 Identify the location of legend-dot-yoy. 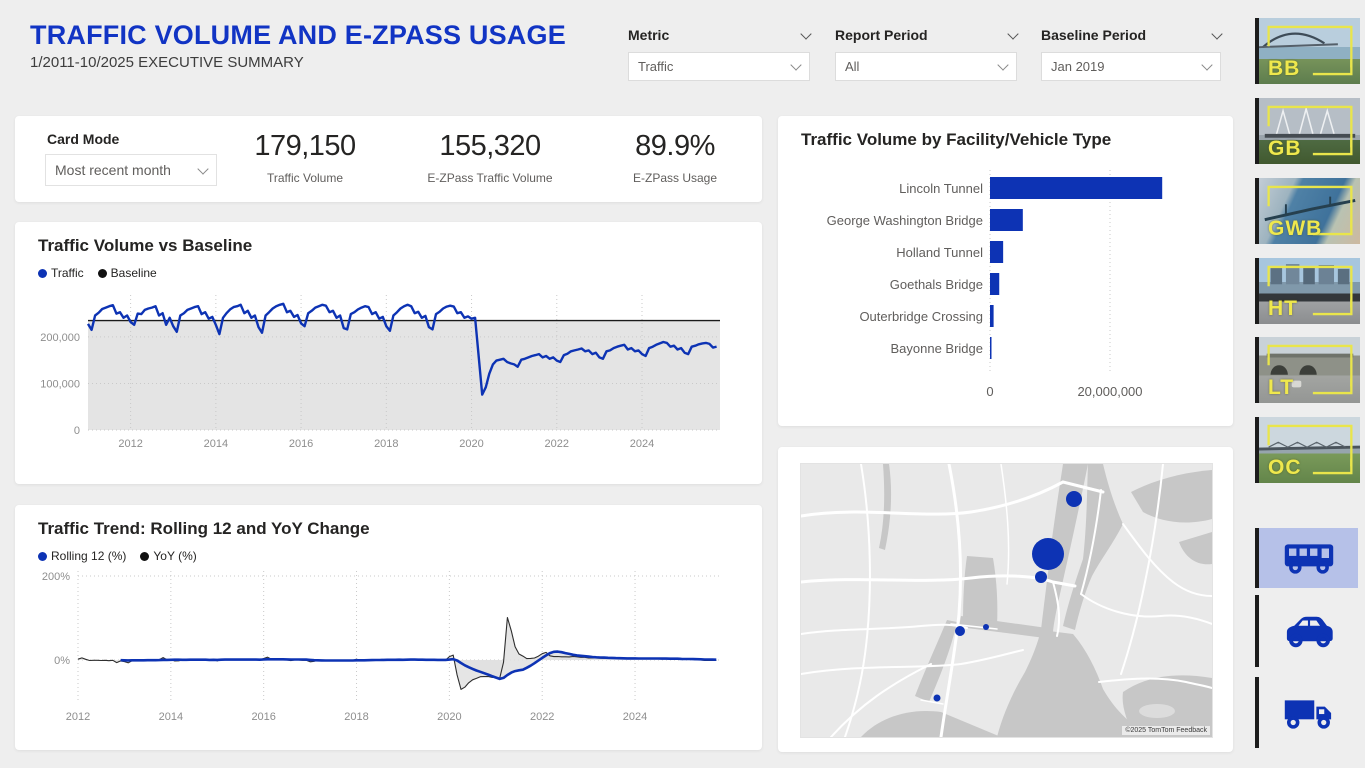
(145, 556).